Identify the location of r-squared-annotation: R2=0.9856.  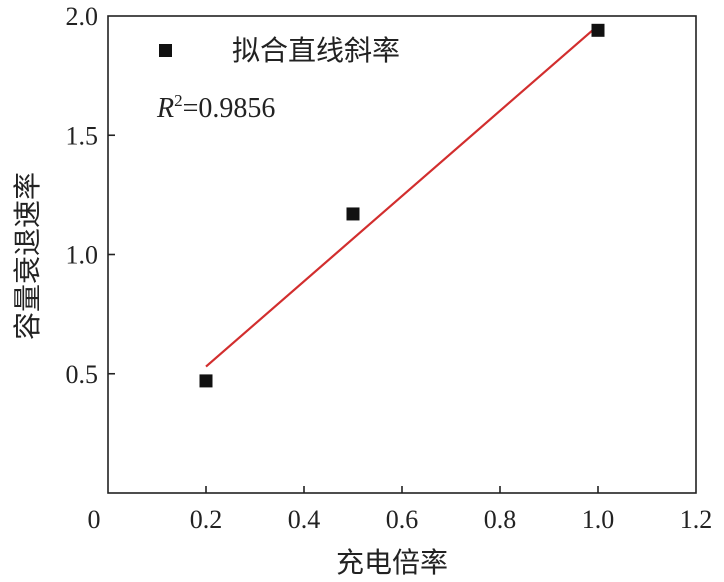
(215, 107).